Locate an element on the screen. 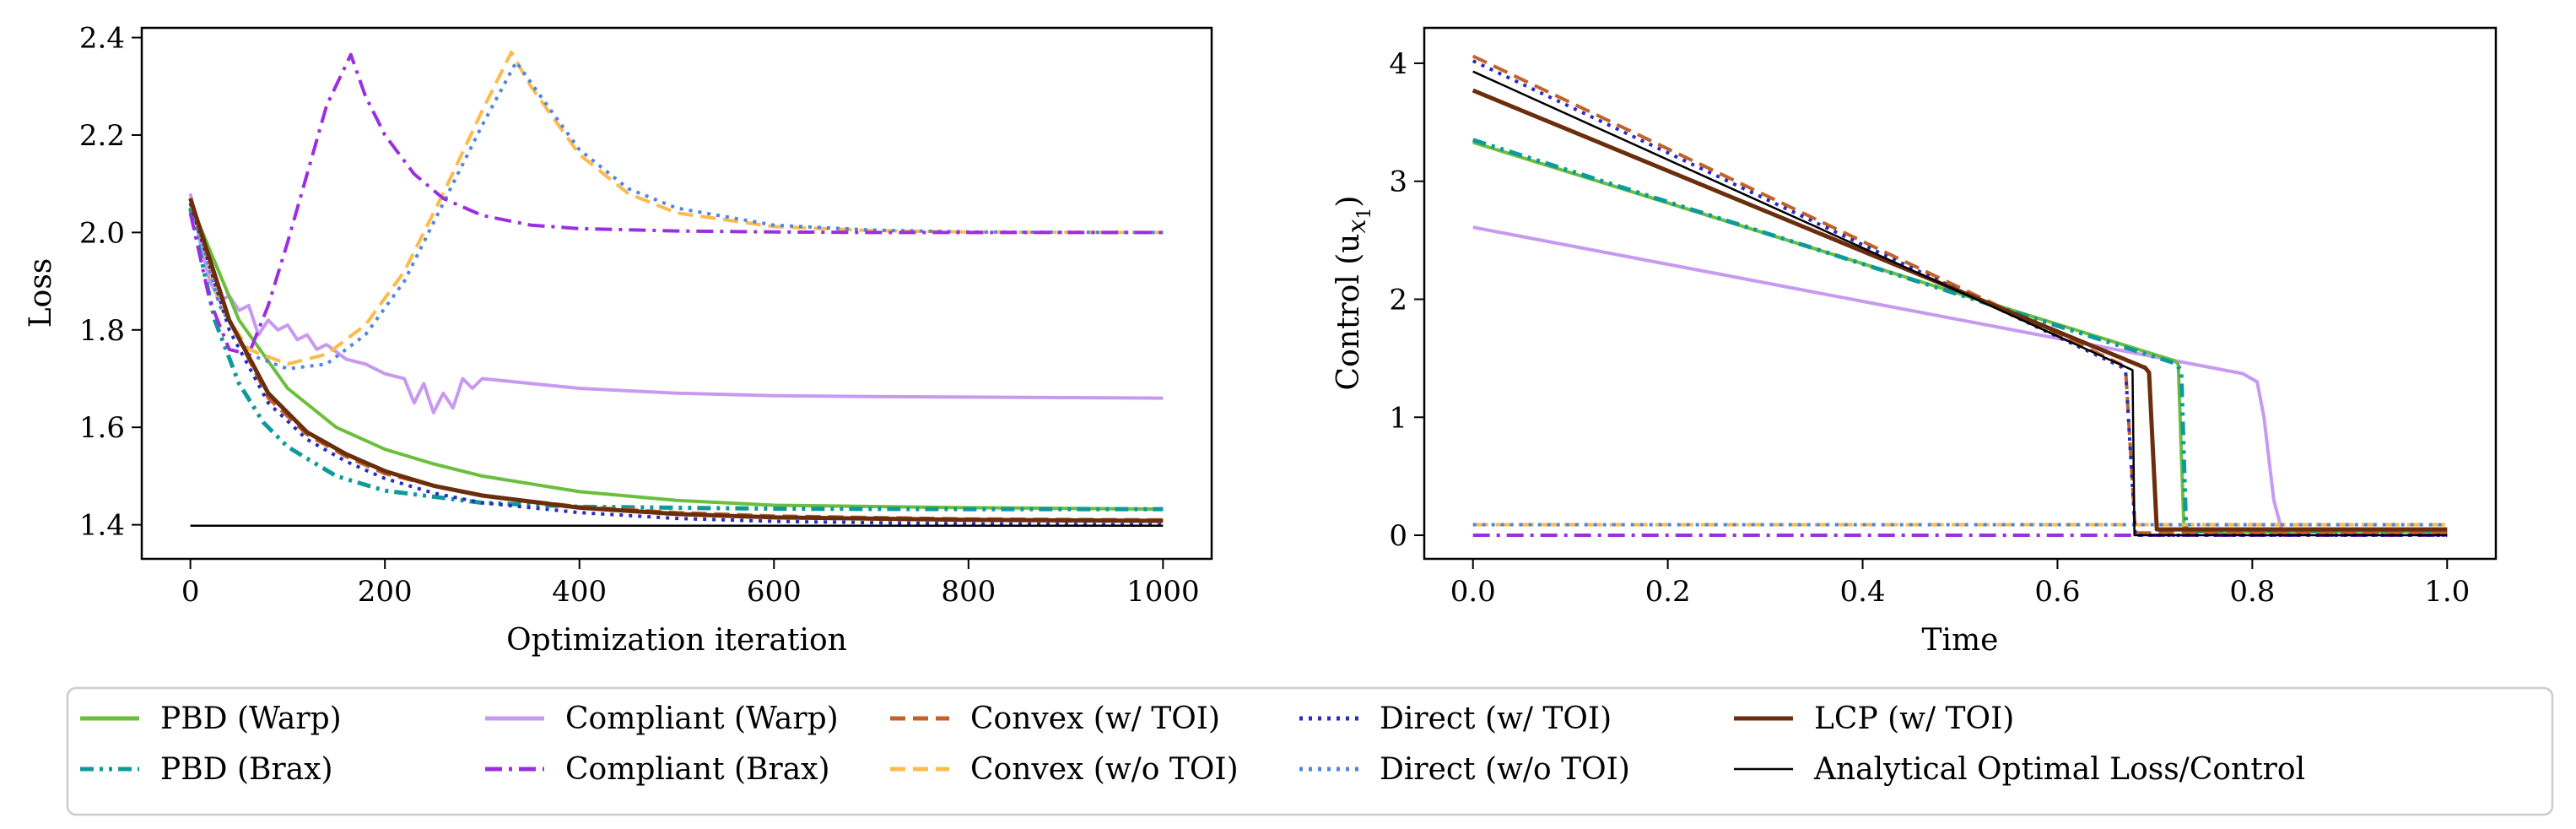 The image size is (2576, 829). control-x-tick-label: 0.4 is located at coordinates (1863, 592).